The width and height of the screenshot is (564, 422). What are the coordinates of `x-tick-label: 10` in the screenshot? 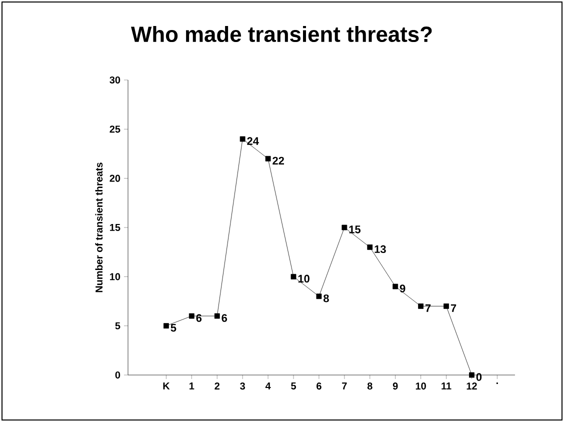 It's located at (421, 386).